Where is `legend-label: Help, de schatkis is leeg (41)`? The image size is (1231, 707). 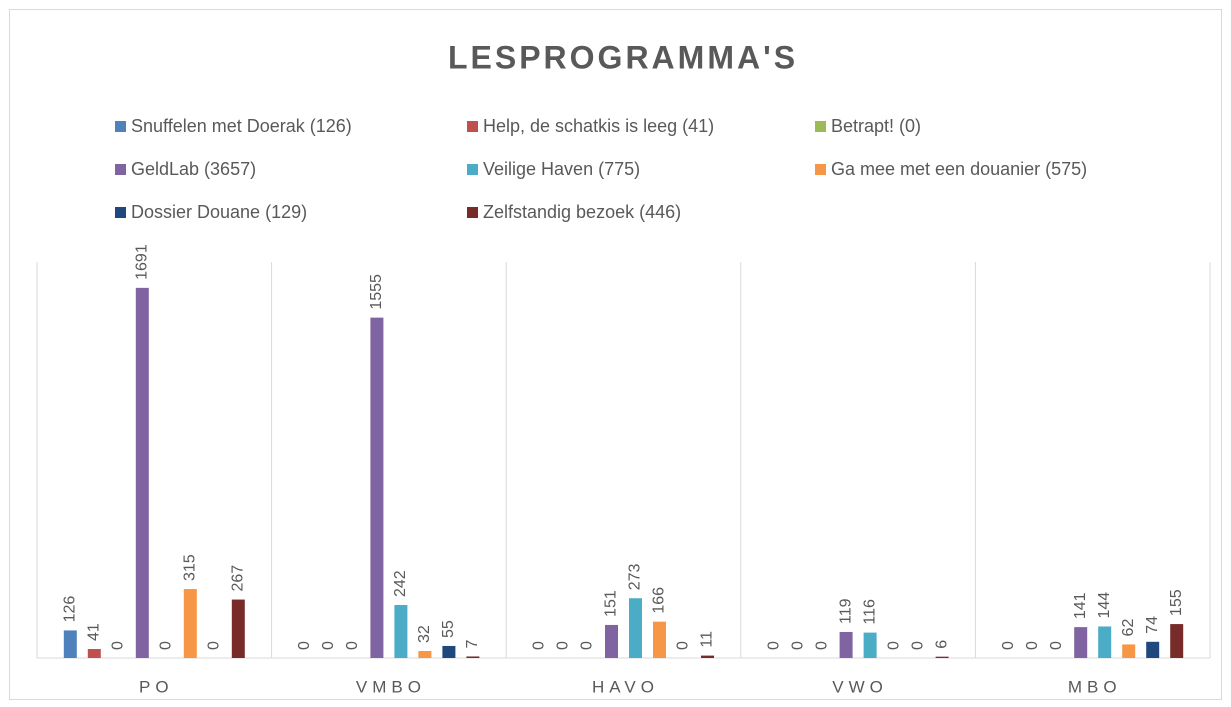 legend-label: Help, de schatkis is leeg (41) is located at coordinates (598, 126).